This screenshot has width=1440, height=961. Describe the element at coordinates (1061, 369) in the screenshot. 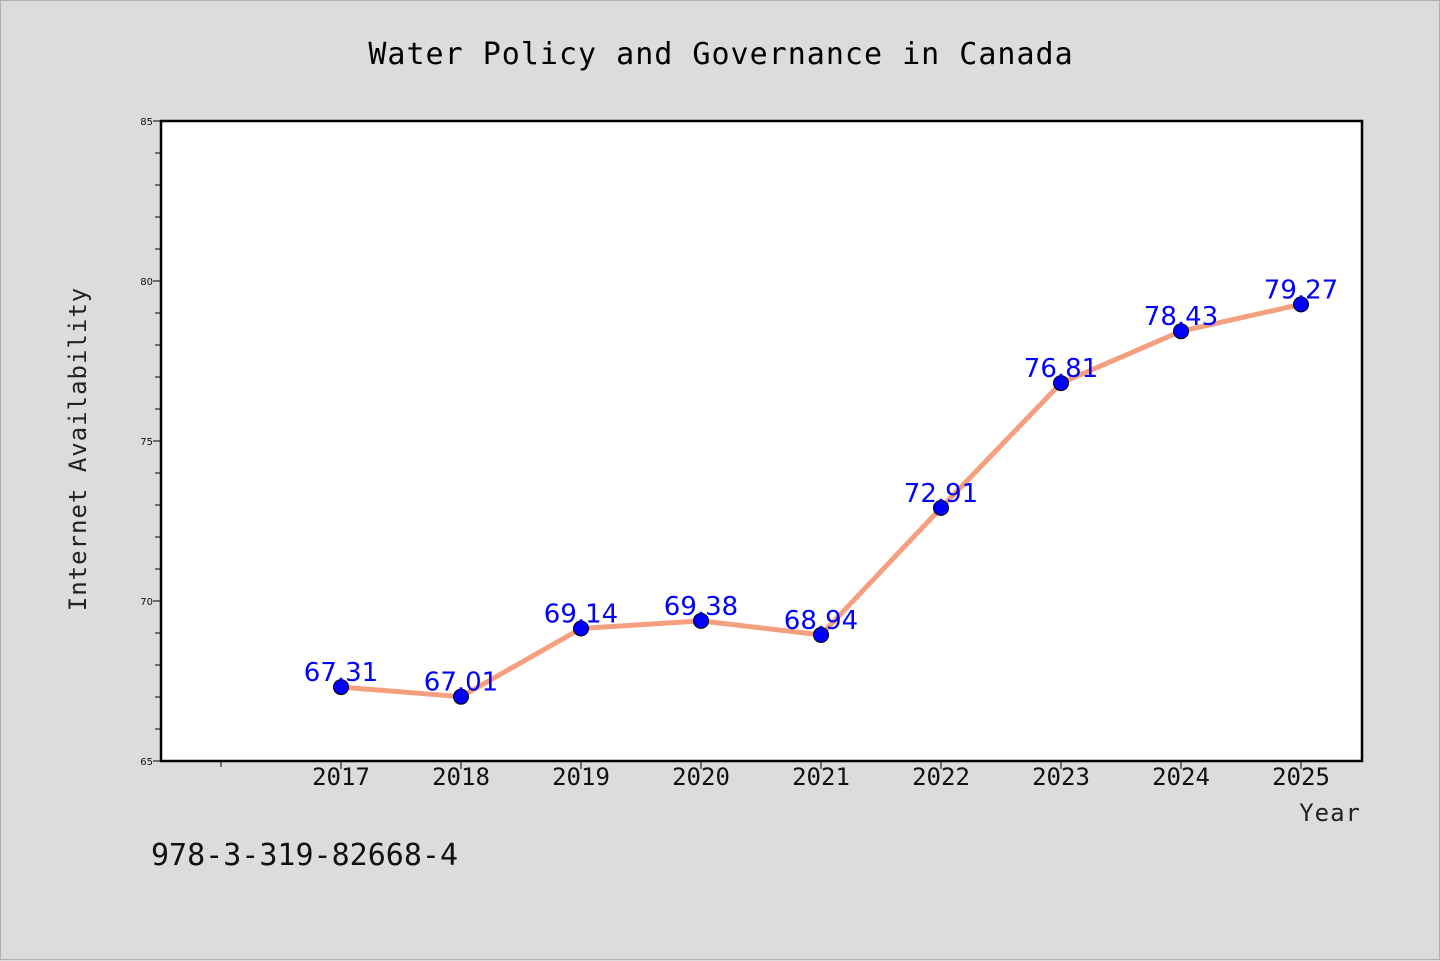

I see `data-label: 76.81` at that location.